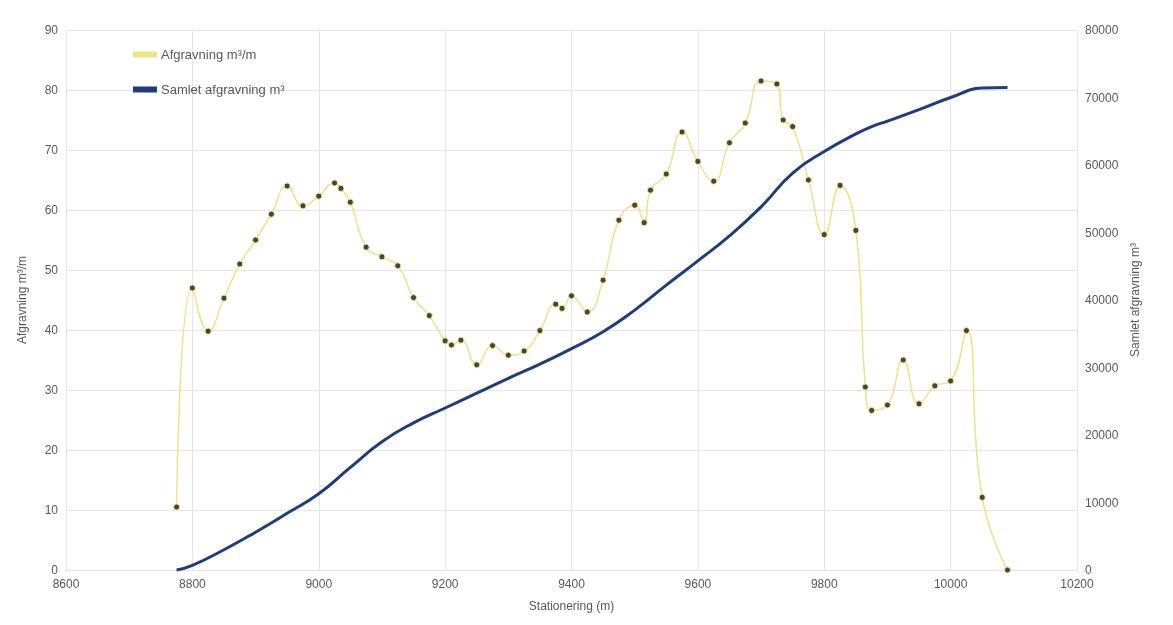  What do you see at coordinates (1102, 97) in the screenshot?
I see `y2-tick-label: 70000` at bounding box center [1102, 97].